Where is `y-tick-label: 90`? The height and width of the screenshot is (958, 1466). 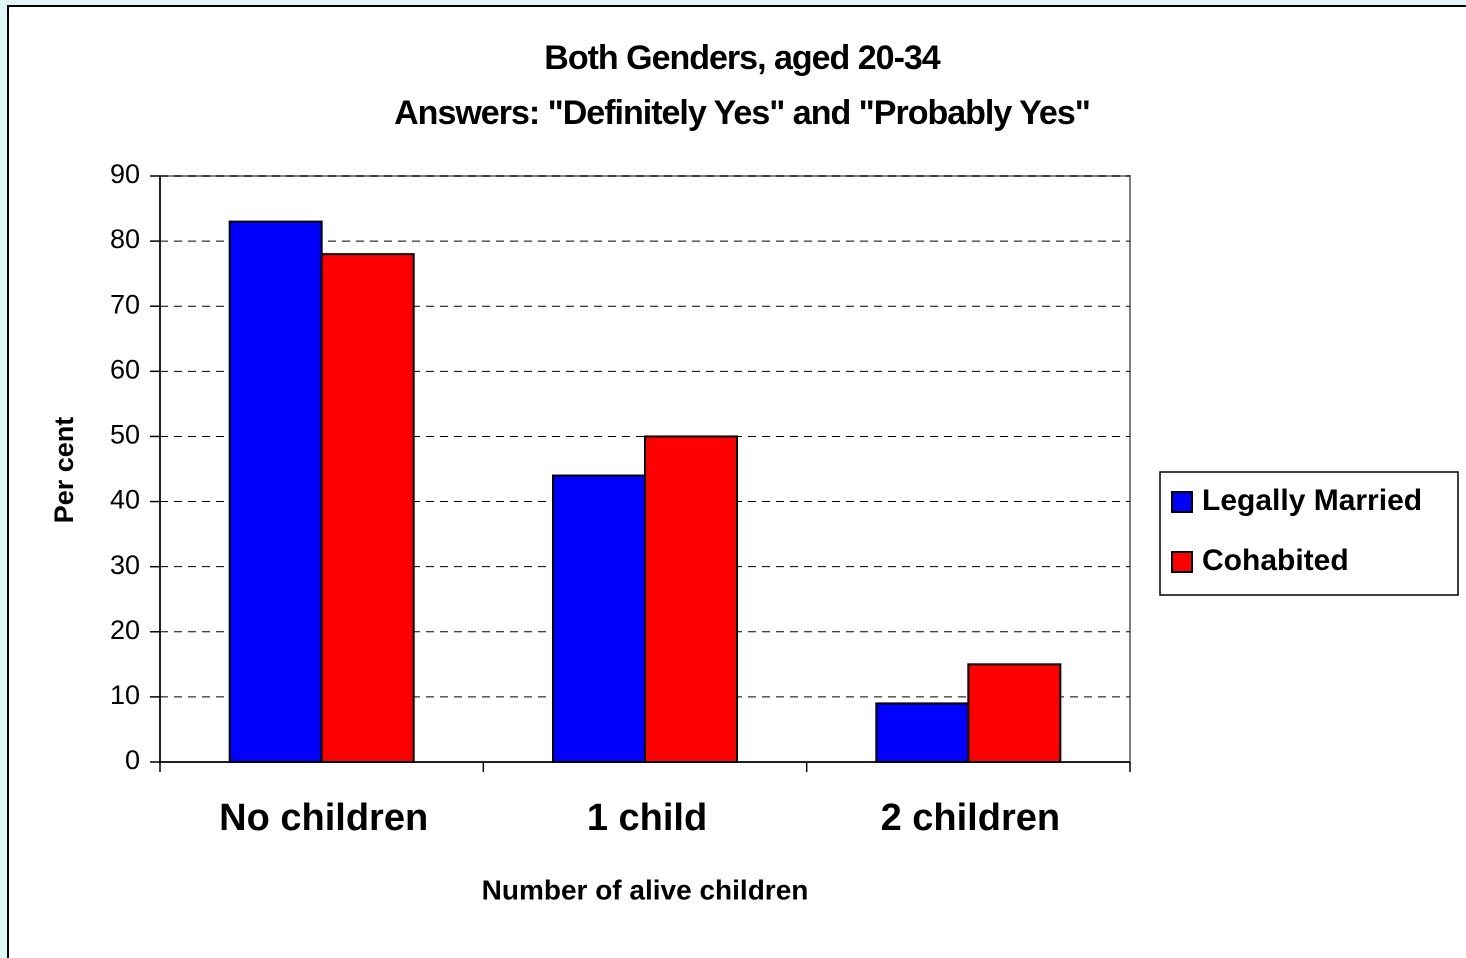 y-tick-label: 90 is located at coordinates (125, 174).